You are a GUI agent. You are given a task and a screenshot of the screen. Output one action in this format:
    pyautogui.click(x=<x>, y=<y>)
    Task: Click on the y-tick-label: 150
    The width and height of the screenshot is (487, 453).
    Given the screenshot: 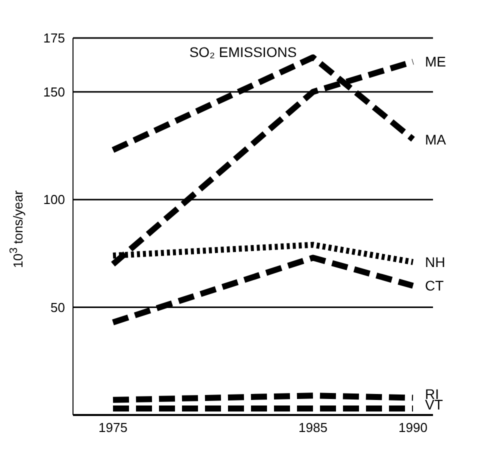 What is the action you would take?
    pyautogui.click(x=54, y=92)
    